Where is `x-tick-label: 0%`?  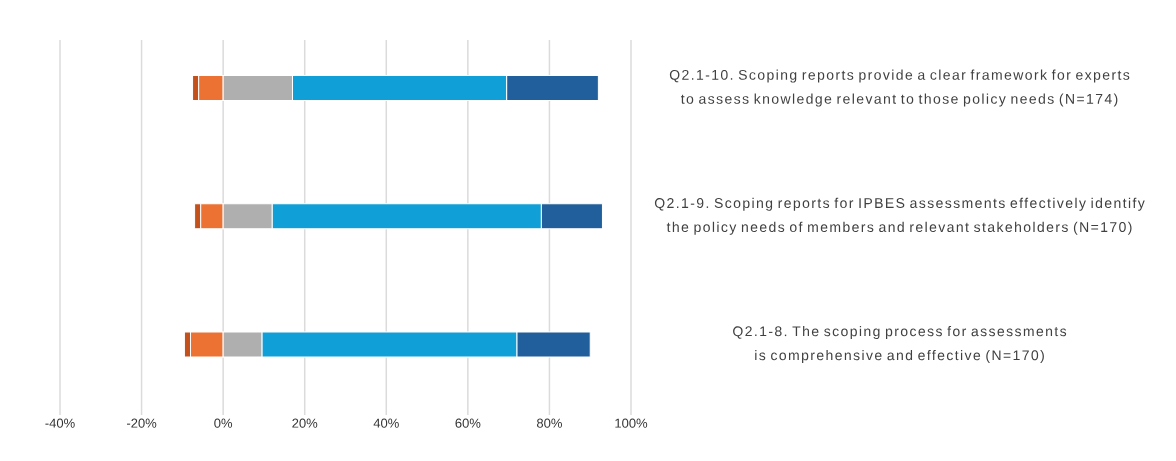 x-tick-label: 0% is located at coordinates (223, 423).